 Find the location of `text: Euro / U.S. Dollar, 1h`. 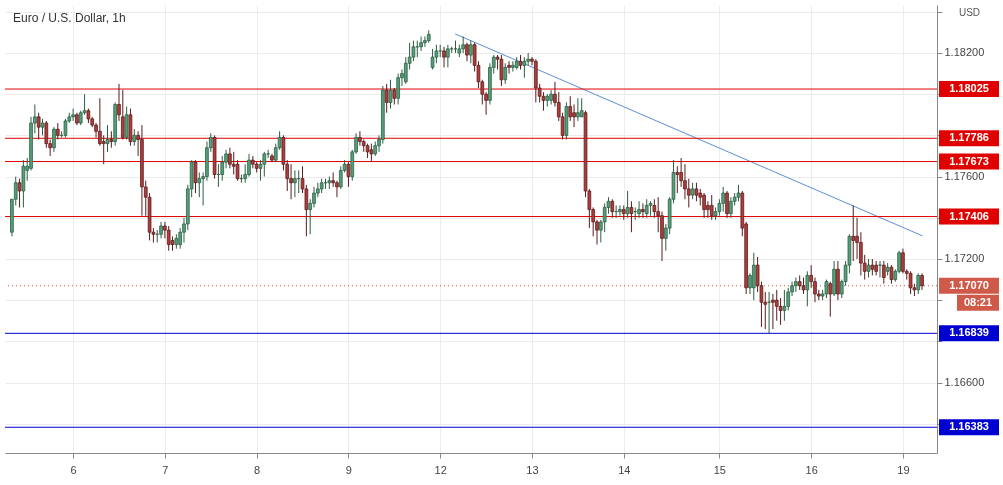

text: Euro / U.S. Dollar, 1h is located at coordinates (69, 18).